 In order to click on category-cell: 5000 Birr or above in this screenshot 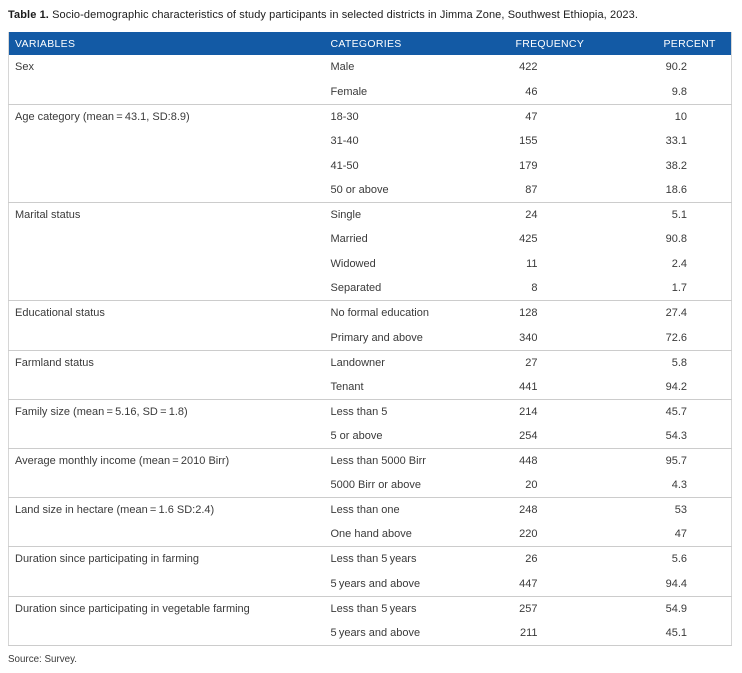, I will do `click(376, 485)`.